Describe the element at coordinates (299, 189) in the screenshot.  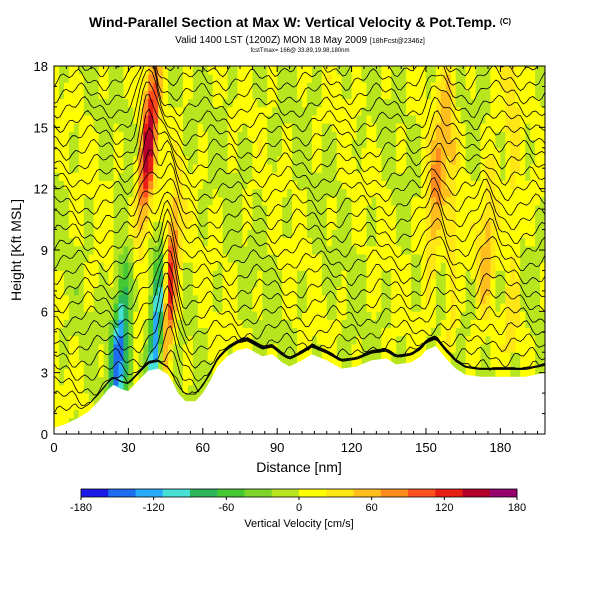
I see `theta-contour-line` at that location.